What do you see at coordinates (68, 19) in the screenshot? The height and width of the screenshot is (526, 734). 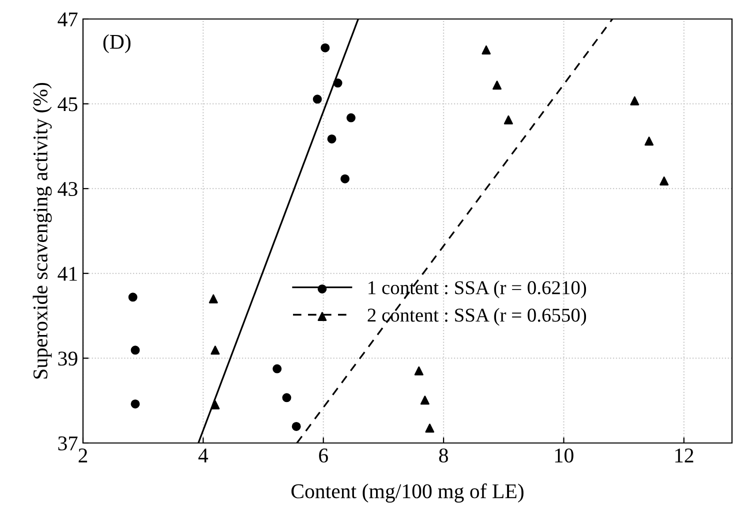 I see `y-tick-label: 47` at bounding box center [68, 19].